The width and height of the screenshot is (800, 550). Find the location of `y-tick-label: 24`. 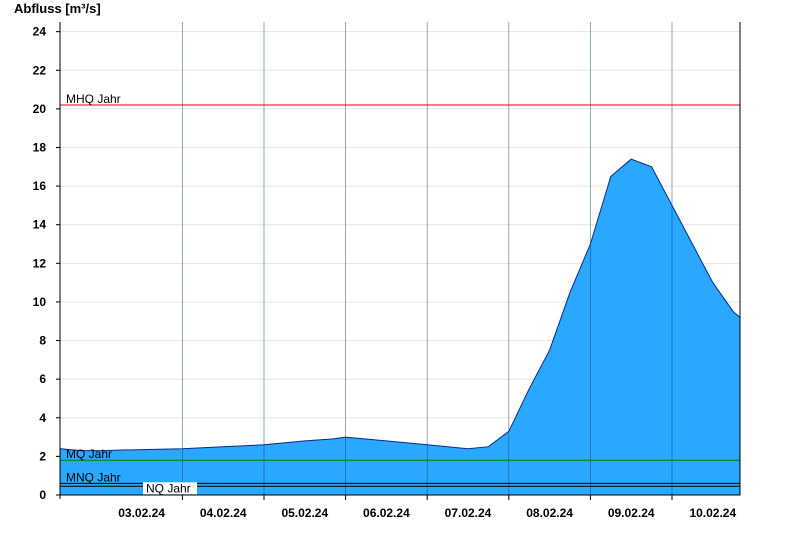

y-tick-label: 24 is located at coordinates (40, 32).